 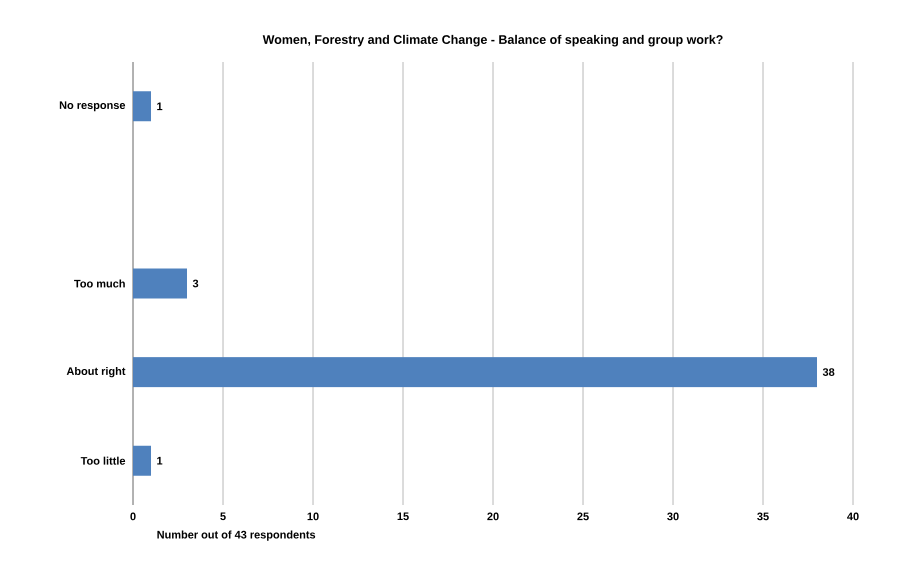 What do you see at coordinates (103, 460) in the screenshot?
I see `y-tick-label: Too little` at bounding box center [103, 460].